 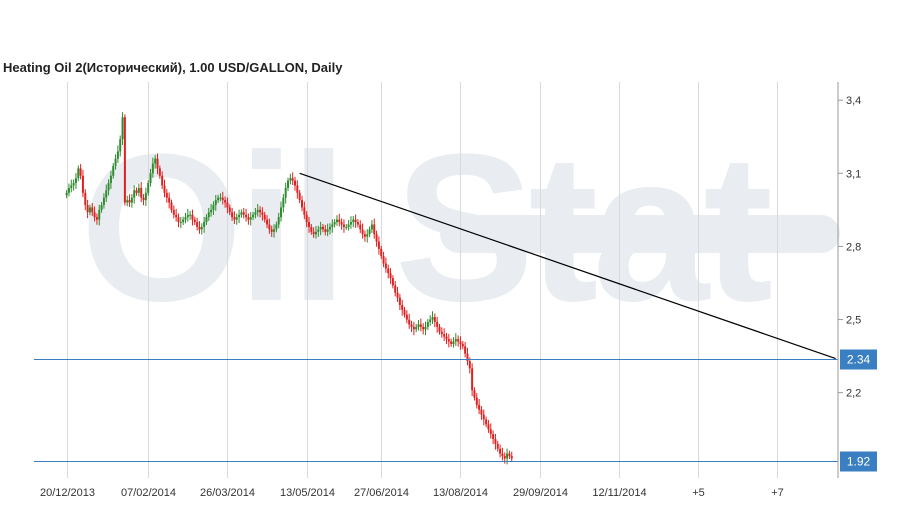 What do you see at coordinates (853, 394) in the screenshot?
I see `y-tick-label: 2,2` at bounding box center [853, 394].